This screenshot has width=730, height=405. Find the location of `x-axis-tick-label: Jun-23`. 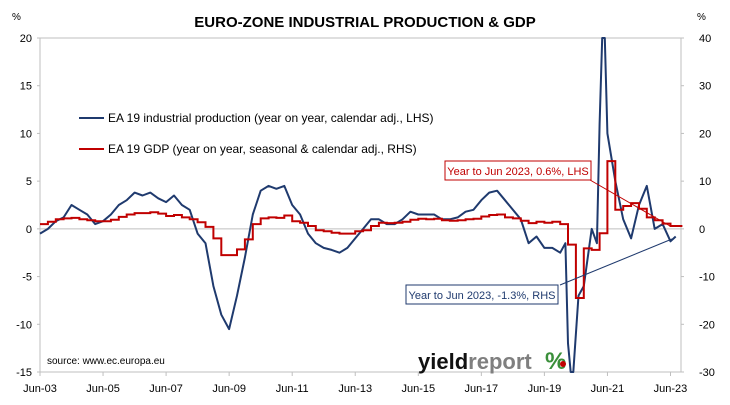

x-axis-tick-label: Jun-23 is located at coordinates (671, 389).